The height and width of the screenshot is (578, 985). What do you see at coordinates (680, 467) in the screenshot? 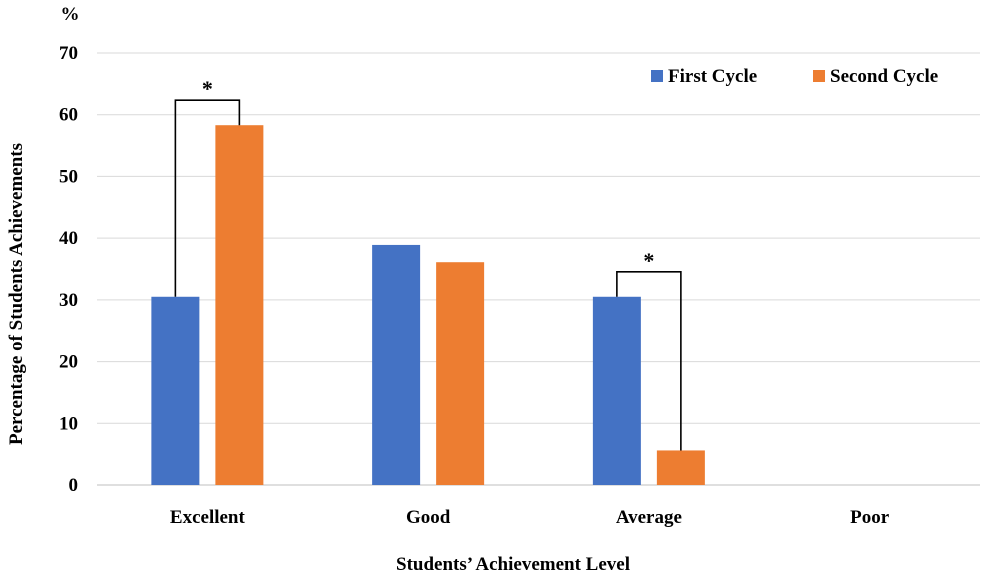
I see `bar-average-second-cycle` at bounding box center [680, 467].